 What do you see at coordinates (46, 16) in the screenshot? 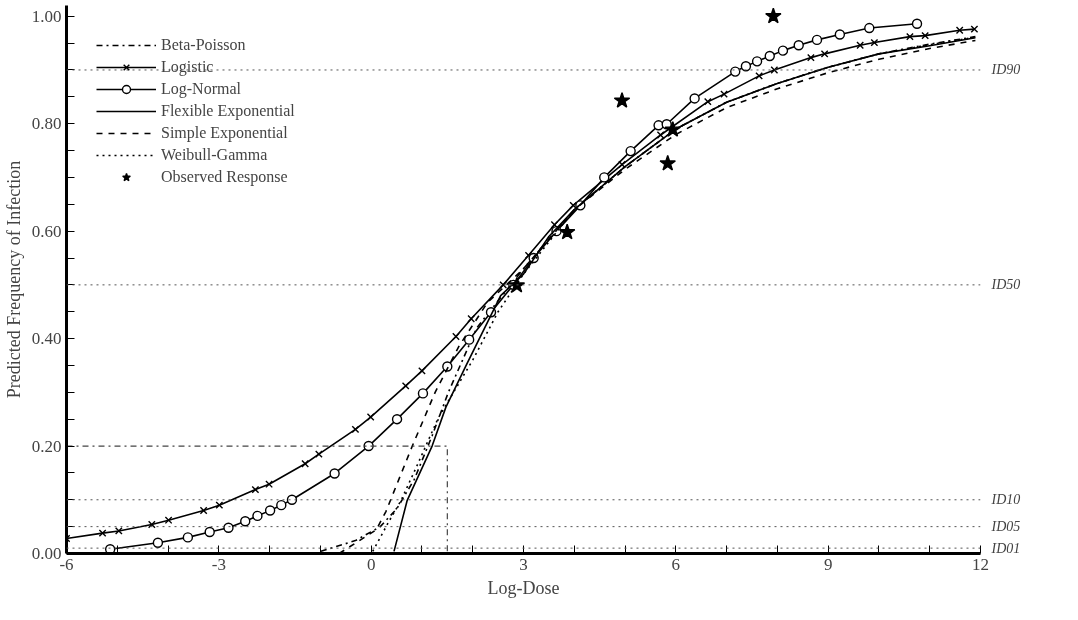
I see `y-tick-label: 1.00` at bounding box center [46, 16].